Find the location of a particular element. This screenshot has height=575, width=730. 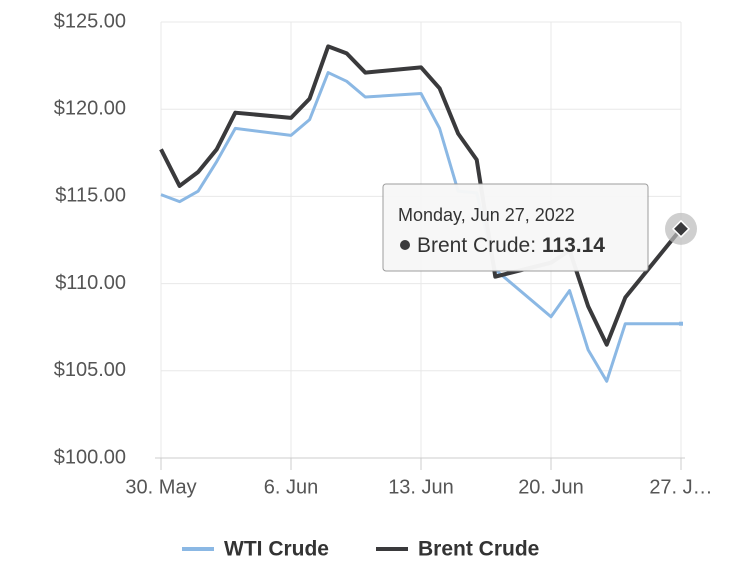

y-tick-label: $105.00 is located at coordinates (90, 370).